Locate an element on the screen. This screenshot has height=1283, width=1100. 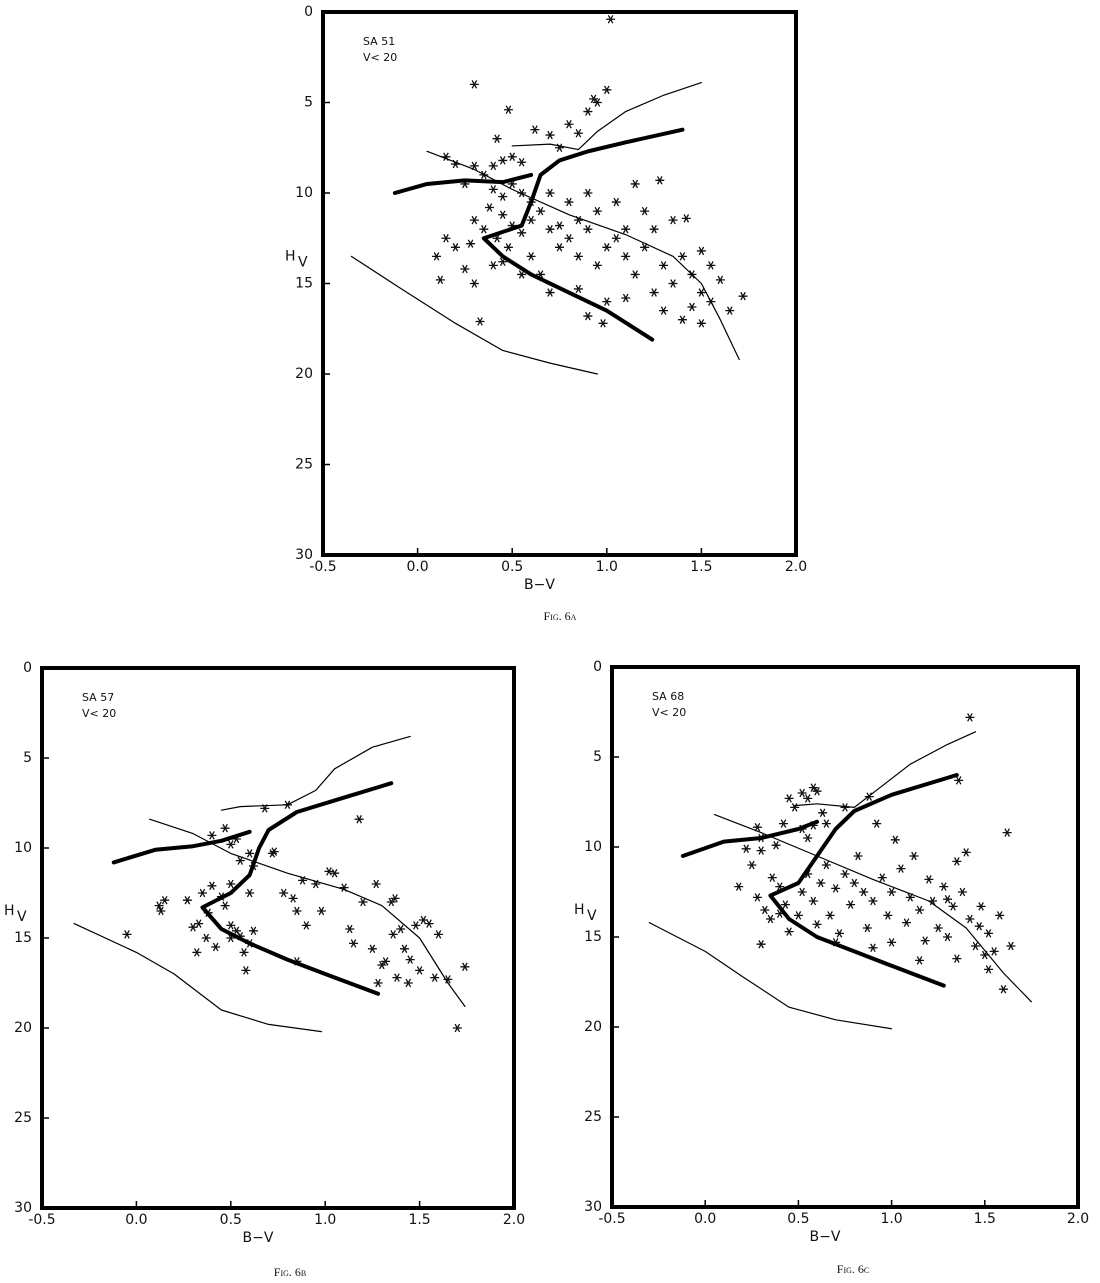
caption: Fig. 6a is located at coordinates (560, 616).